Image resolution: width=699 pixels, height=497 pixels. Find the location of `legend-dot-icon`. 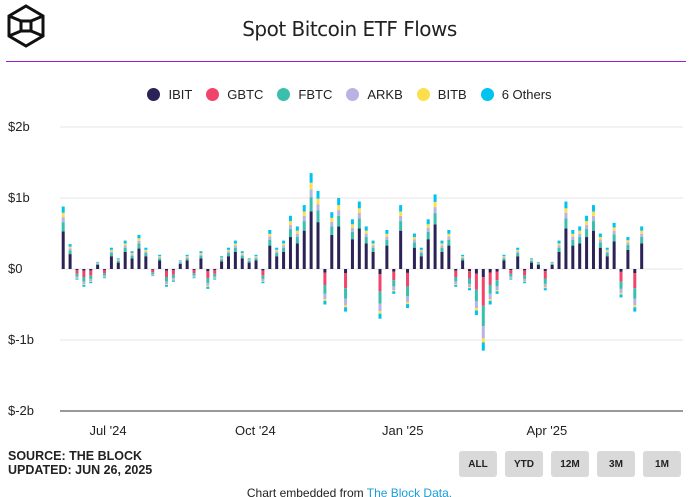

legend-dot-icon is located at coordinates (353, 94).